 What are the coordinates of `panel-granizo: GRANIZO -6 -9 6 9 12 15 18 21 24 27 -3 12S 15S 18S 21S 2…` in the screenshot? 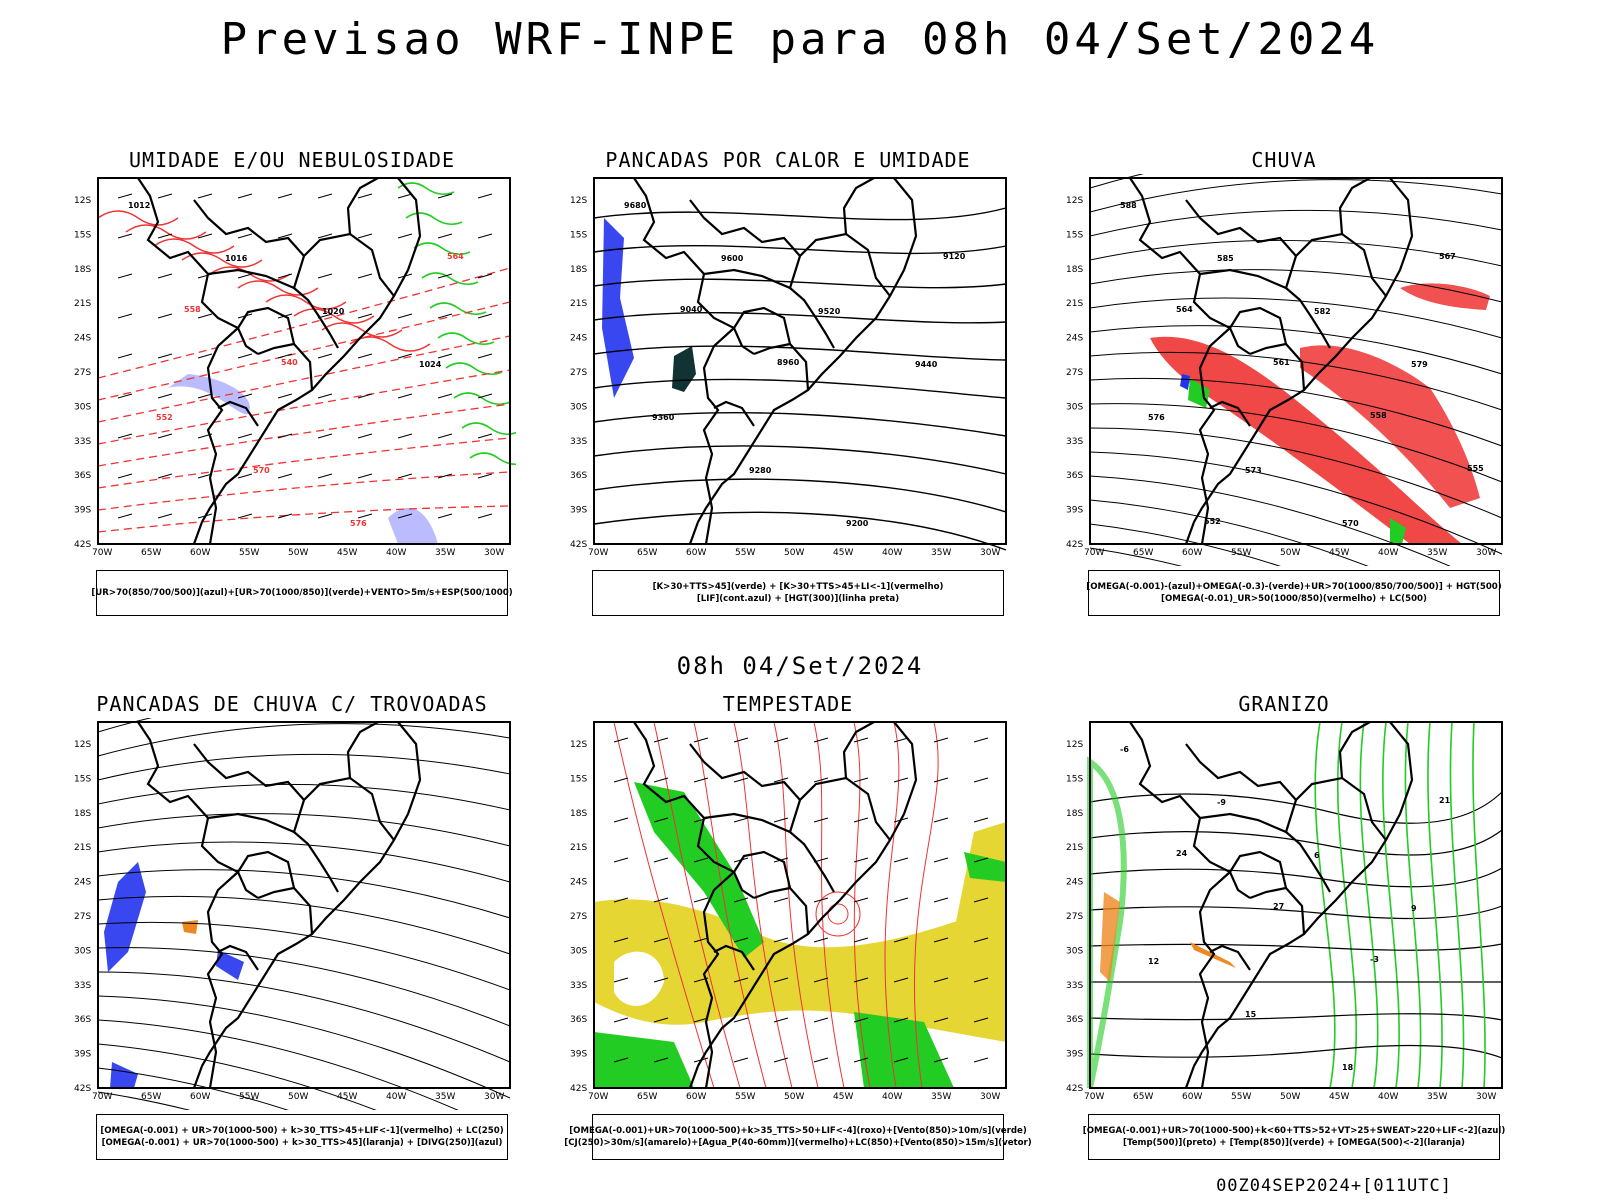 It's located at (1284, 927).